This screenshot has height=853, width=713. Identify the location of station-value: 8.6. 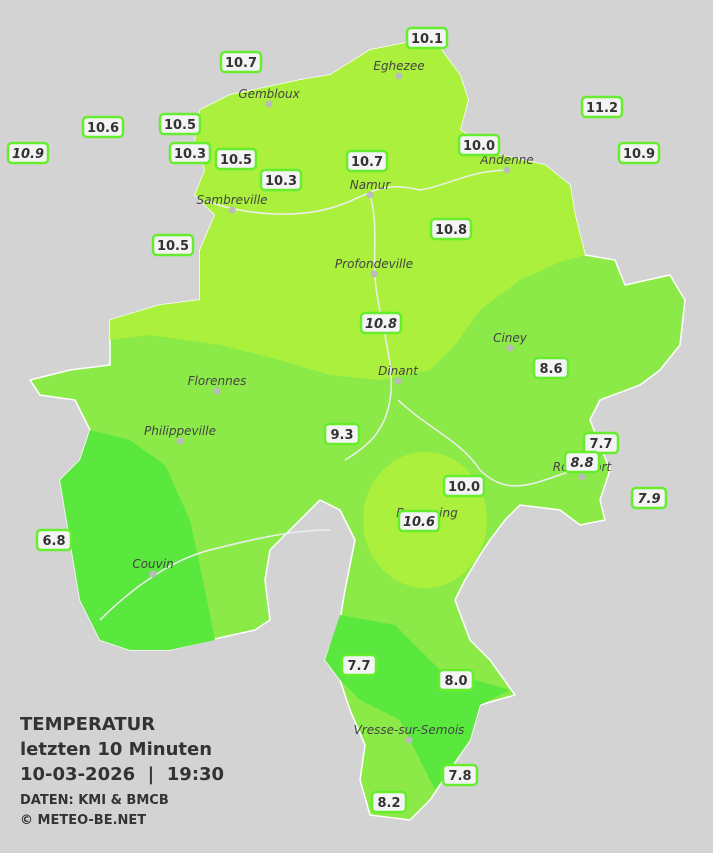
(550, 369).